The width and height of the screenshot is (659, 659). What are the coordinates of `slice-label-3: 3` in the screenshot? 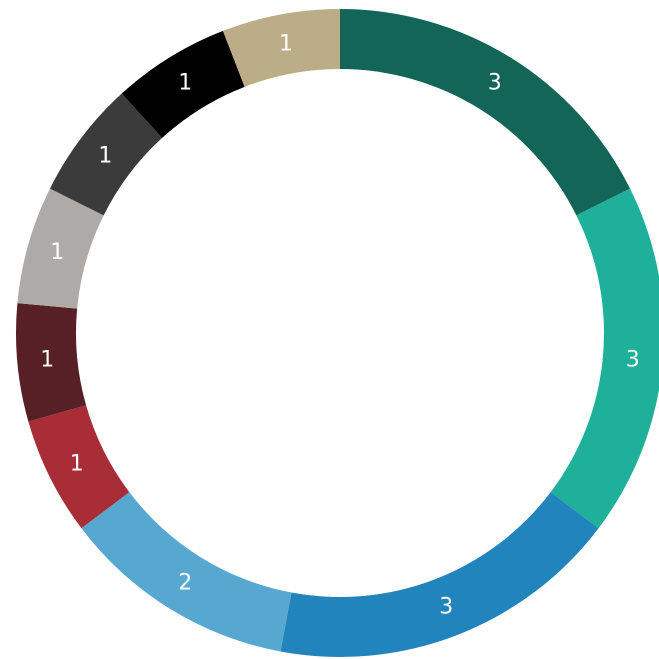 It's located at (446, 607).